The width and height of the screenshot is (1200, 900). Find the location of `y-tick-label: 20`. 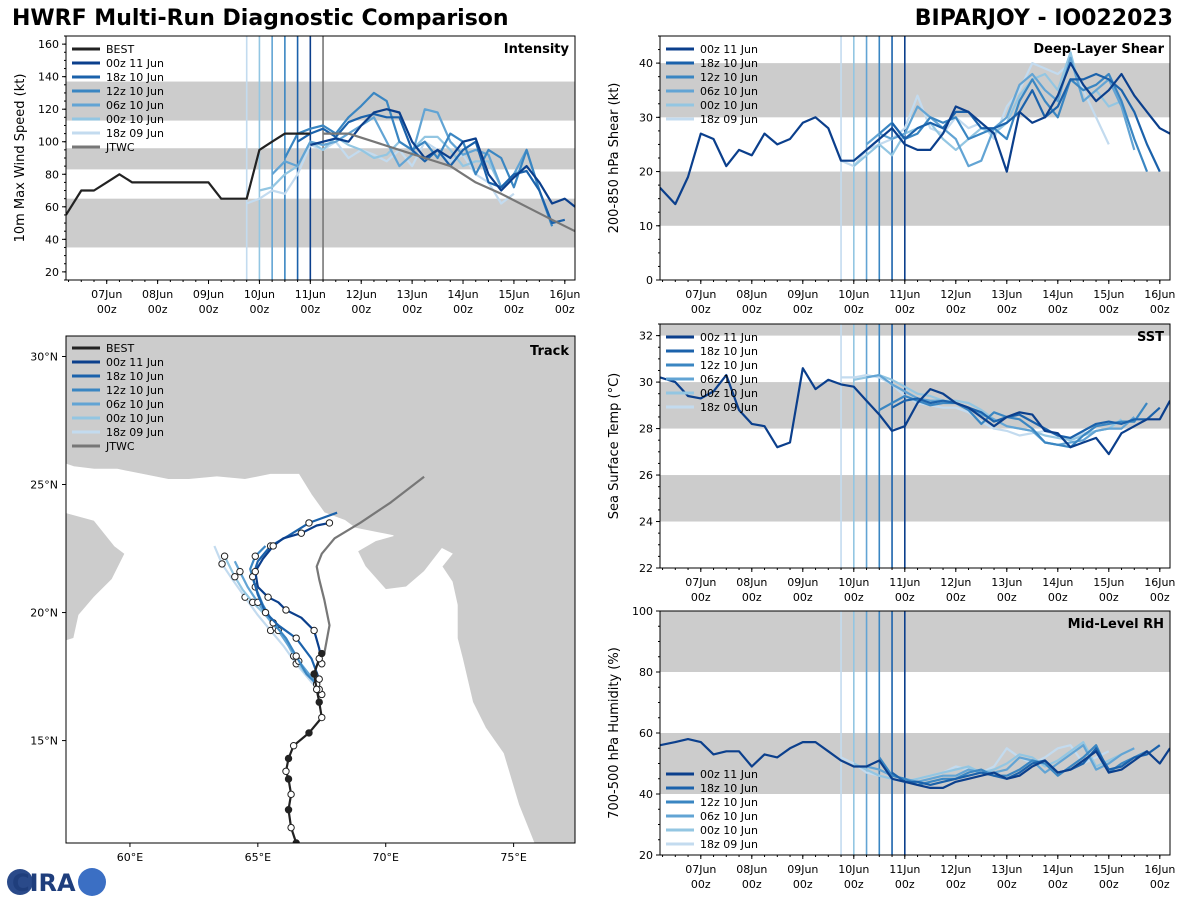

y-tick-label: 20 is located at coordinates (52, 272).